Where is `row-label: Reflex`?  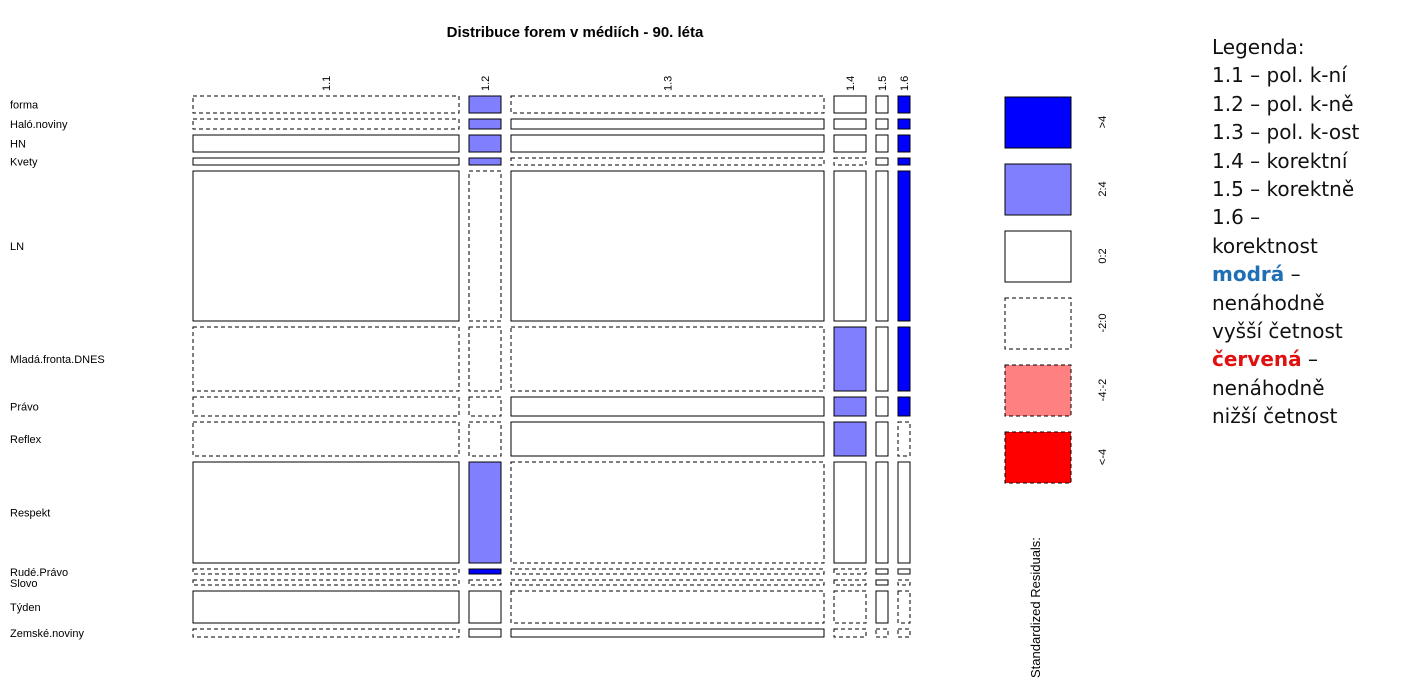
row-label: Reflex is located at coordinates (26, 440).